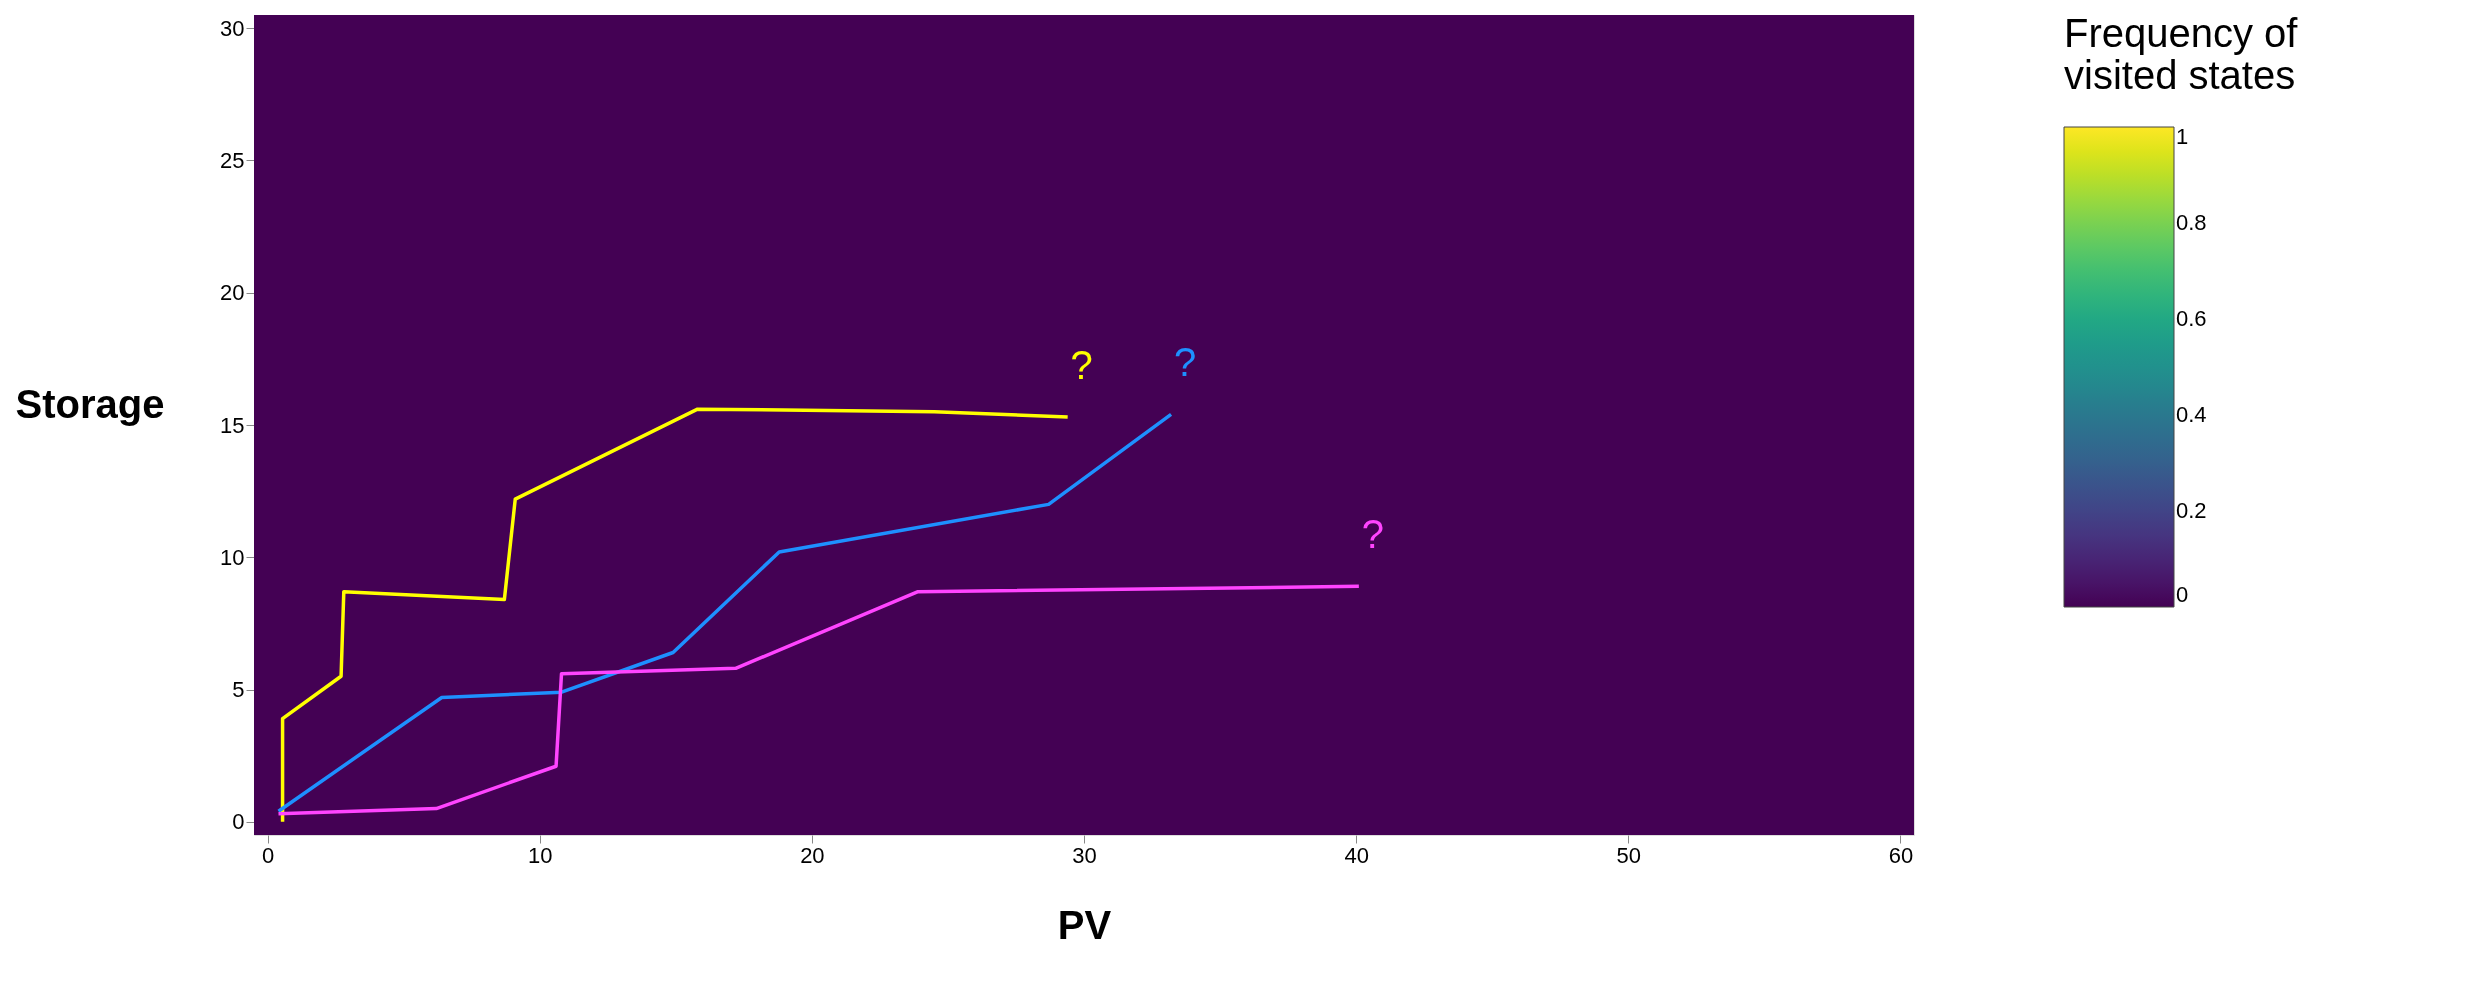 Image resolution: width=2491 pixels, height=998 pixels. Describe the element at coordinates (812, 855) in the screenshot. I see `x-tick-label: 20` at that location.